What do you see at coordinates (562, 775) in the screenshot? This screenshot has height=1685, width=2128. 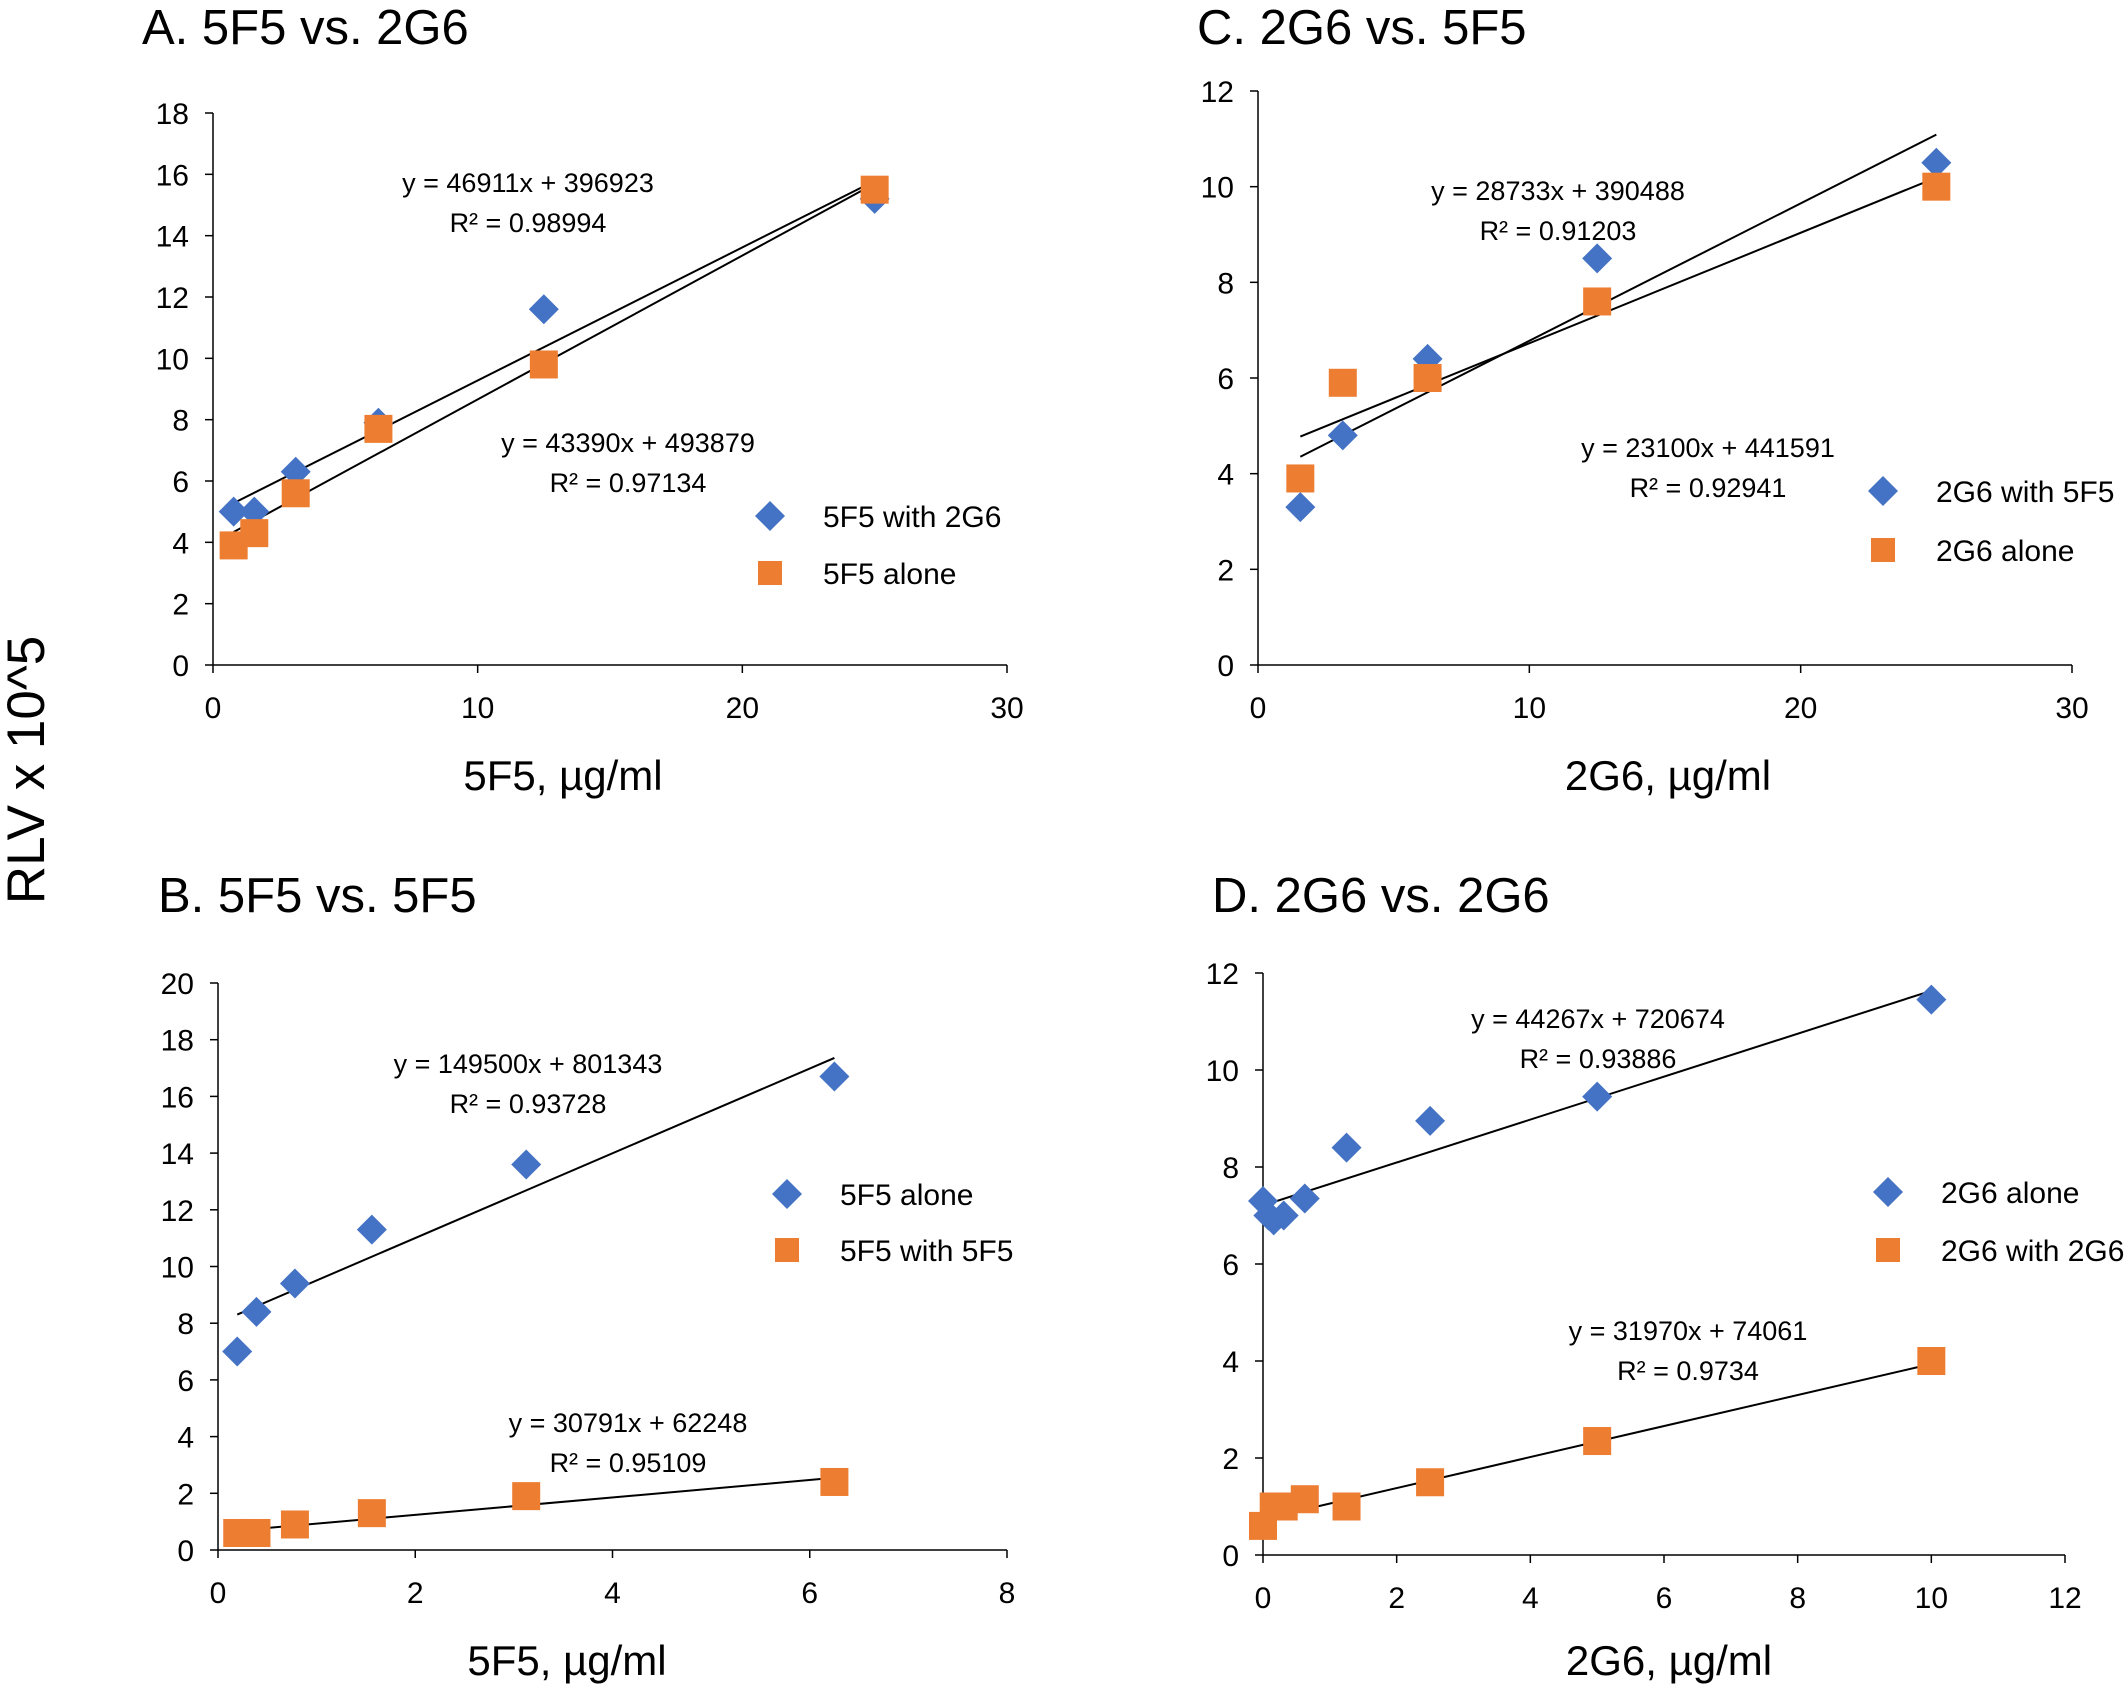 I see `panel-a-x-axis-label: 5F5, µg/ml` at bounding box center [562, 775].